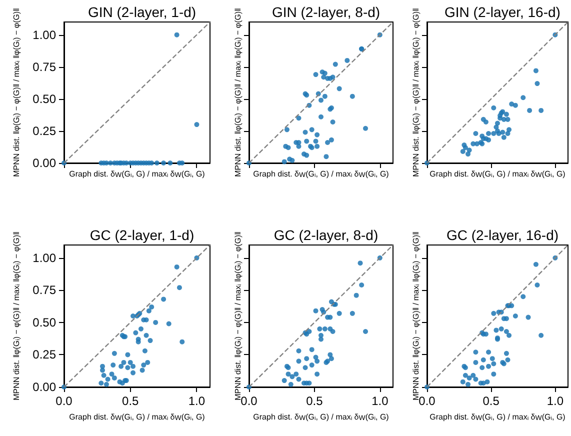 This screenshot has width=571, height=436. Describe the element at coordinates (502, 12) in the screenshot. I see `chart-title: GIN (2-layer, 16-d)` at that location.